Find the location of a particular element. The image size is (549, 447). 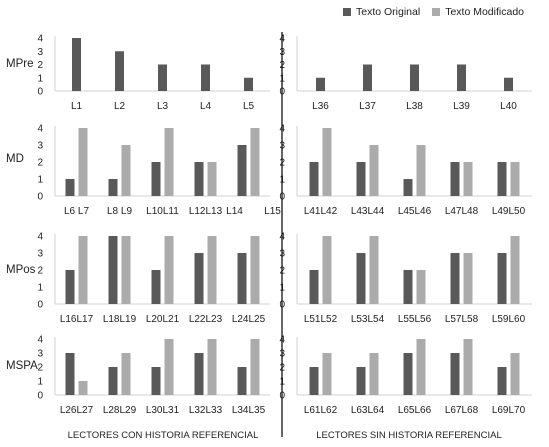

panel-mpre-con-historia-xtick-0: L1 is located at coordinates (77, 106).